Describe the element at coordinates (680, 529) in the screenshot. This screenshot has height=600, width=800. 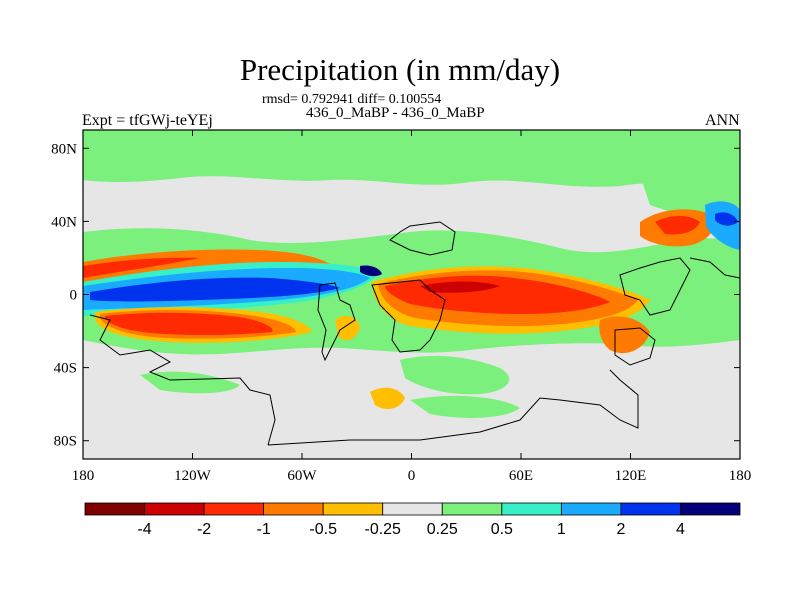
I see `colorbar-label: 4` at that location.